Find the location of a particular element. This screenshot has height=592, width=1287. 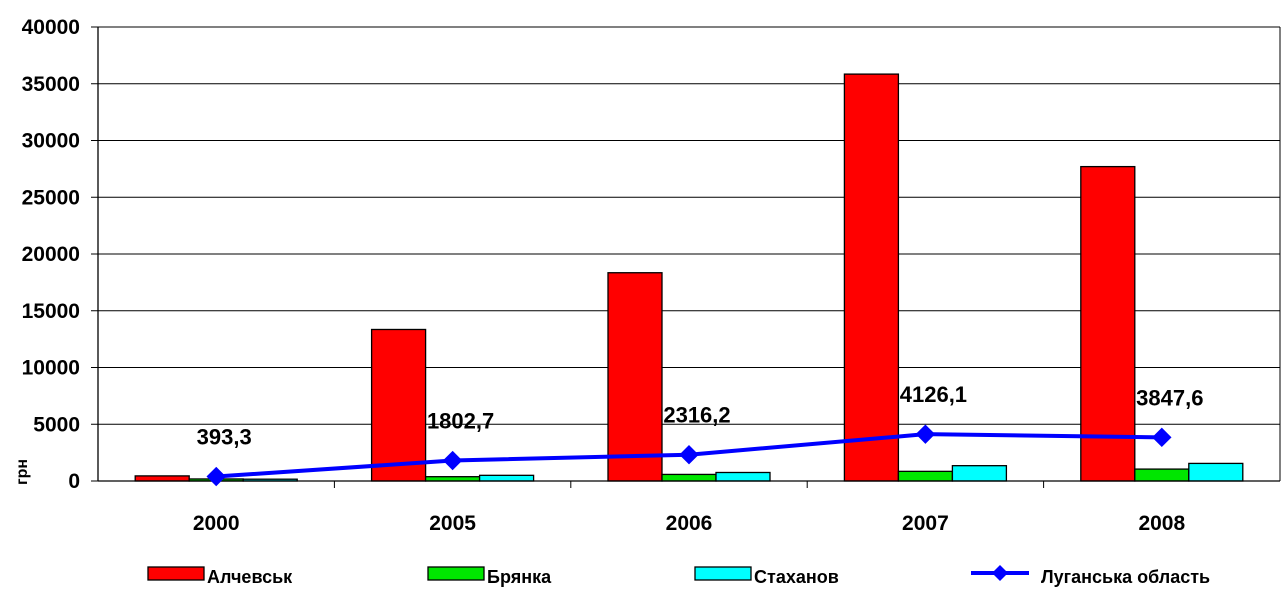

y-tick-label: 30000 is located at coordinates (51, 141).